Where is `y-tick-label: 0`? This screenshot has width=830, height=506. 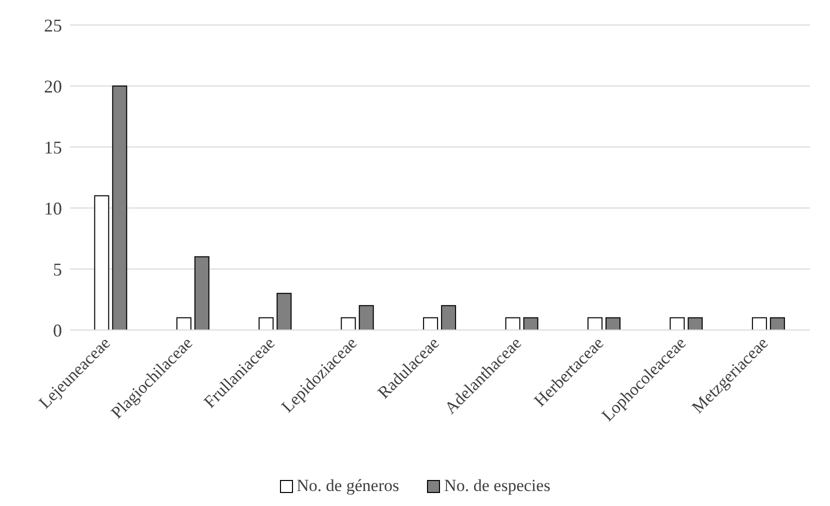
y-tick-label: 0 is located at coordinates (57, 330).